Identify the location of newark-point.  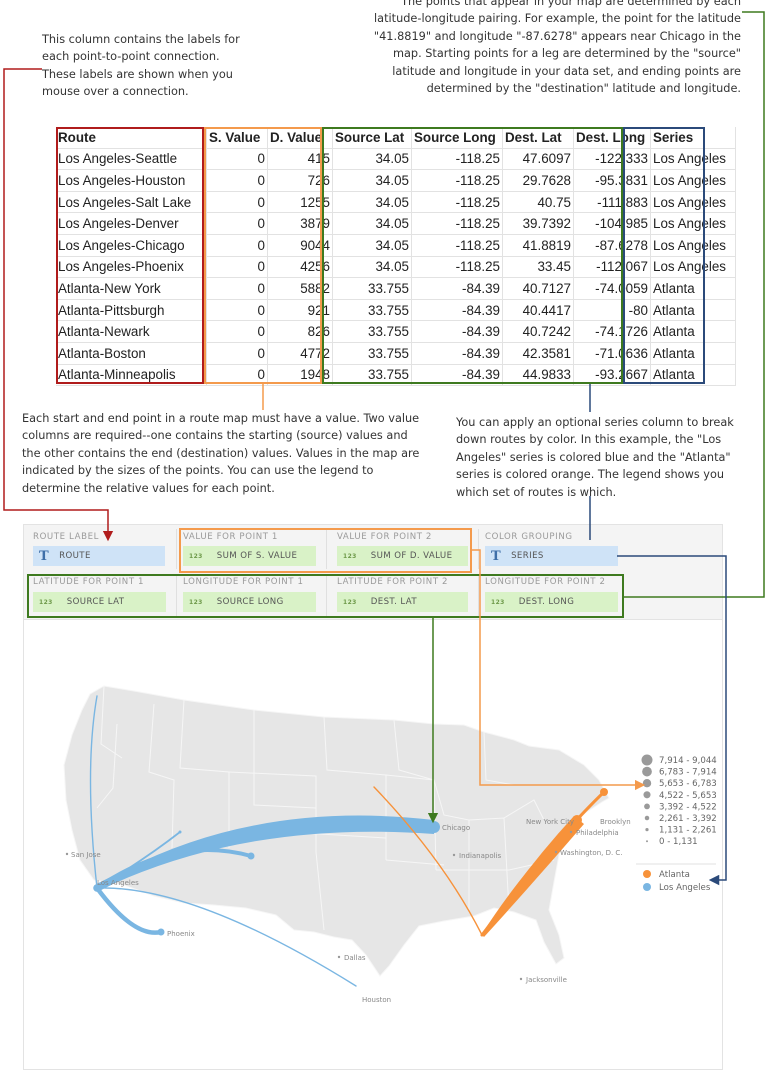
(572, 825).